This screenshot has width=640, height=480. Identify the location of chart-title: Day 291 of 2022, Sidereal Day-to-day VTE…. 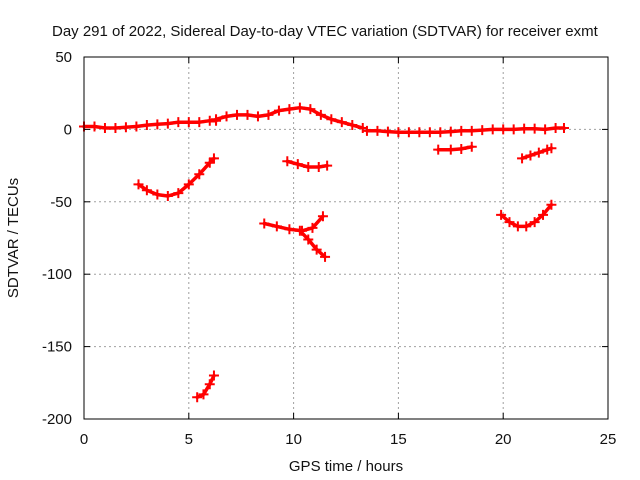
(325, 31).